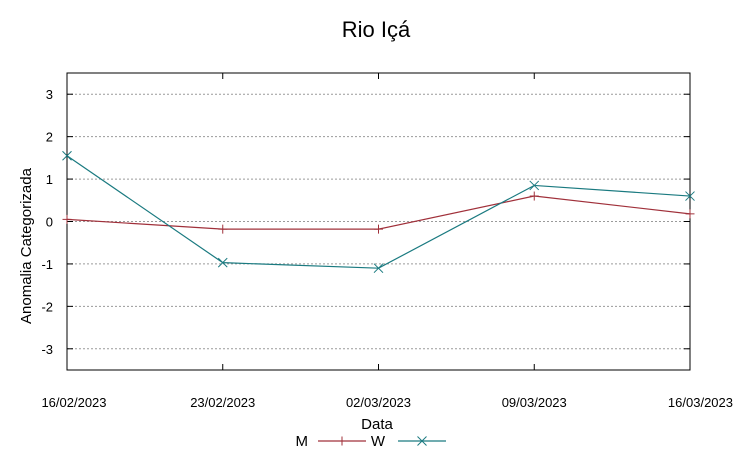 Image resolution: width=752 pixels, height=459 pixels. Describe the element at coordinates (49, 137) in the screenshot. I see `y-tick-label: 2` at that location.